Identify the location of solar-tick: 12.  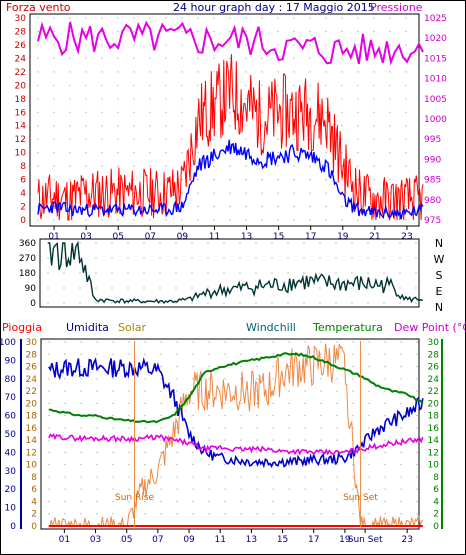
(31, 453).